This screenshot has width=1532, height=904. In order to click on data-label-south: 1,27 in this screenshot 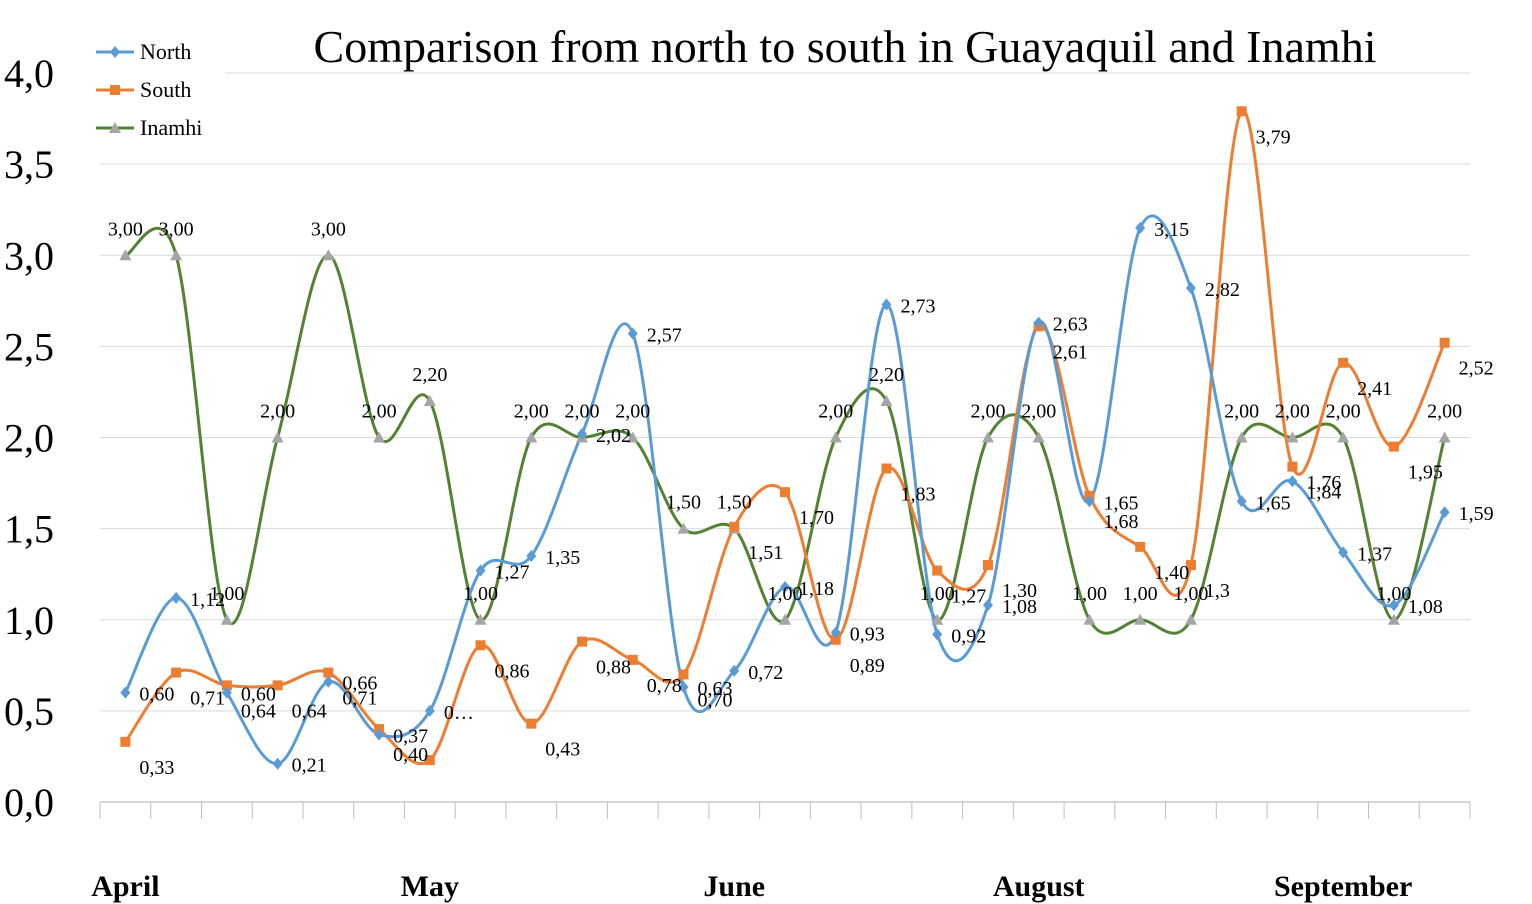, I will do `click(968, 597)`.